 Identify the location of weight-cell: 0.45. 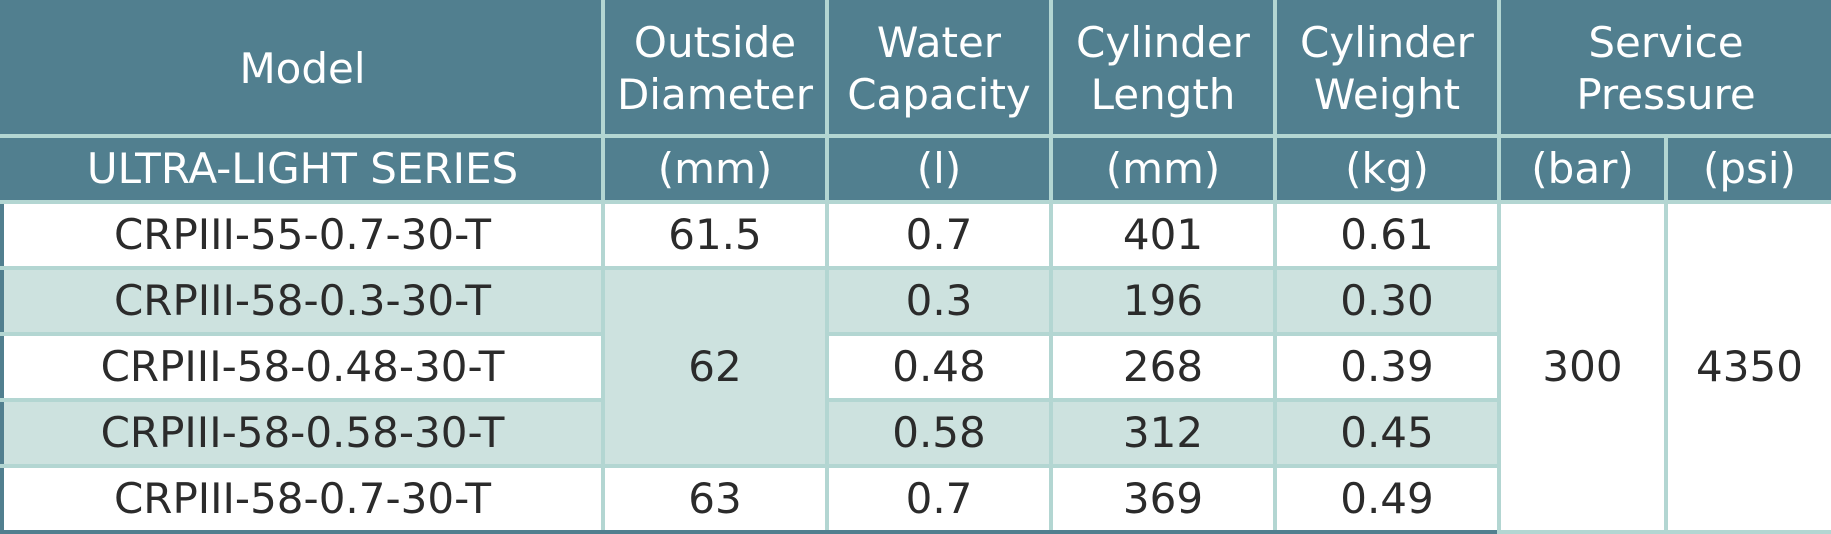
(1387, 433).